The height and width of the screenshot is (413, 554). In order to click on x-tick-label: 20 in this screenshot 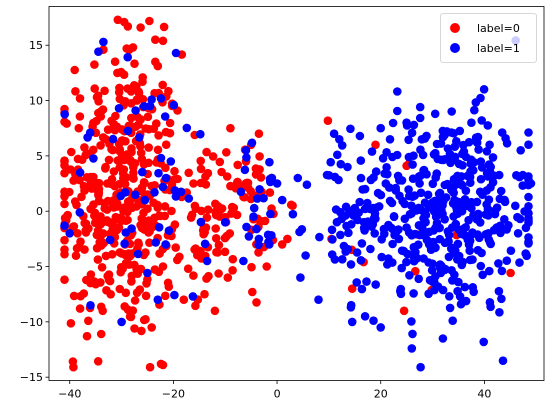, I will do `click(381, 394)`.